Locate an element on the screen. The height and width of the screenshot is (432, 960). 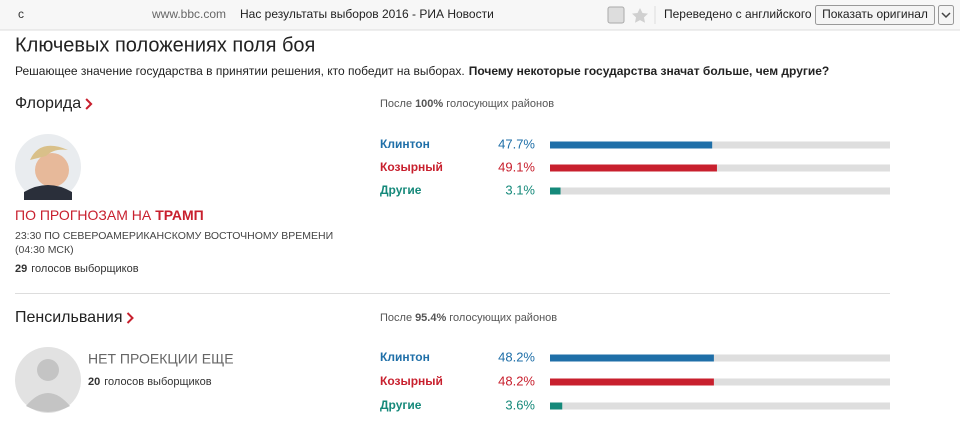
reporting: После 100% голосующих районов is located at coordinates (467, 104).